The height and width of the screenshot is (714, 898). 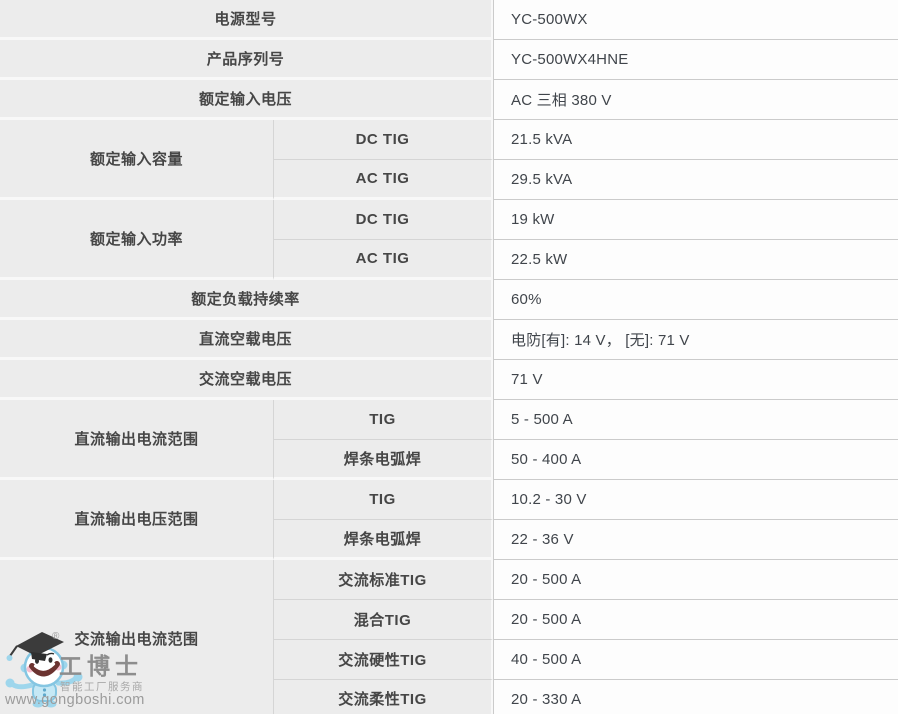 I want to click on sub-label: 交流柔性TIG, so click(x=383, y=697).